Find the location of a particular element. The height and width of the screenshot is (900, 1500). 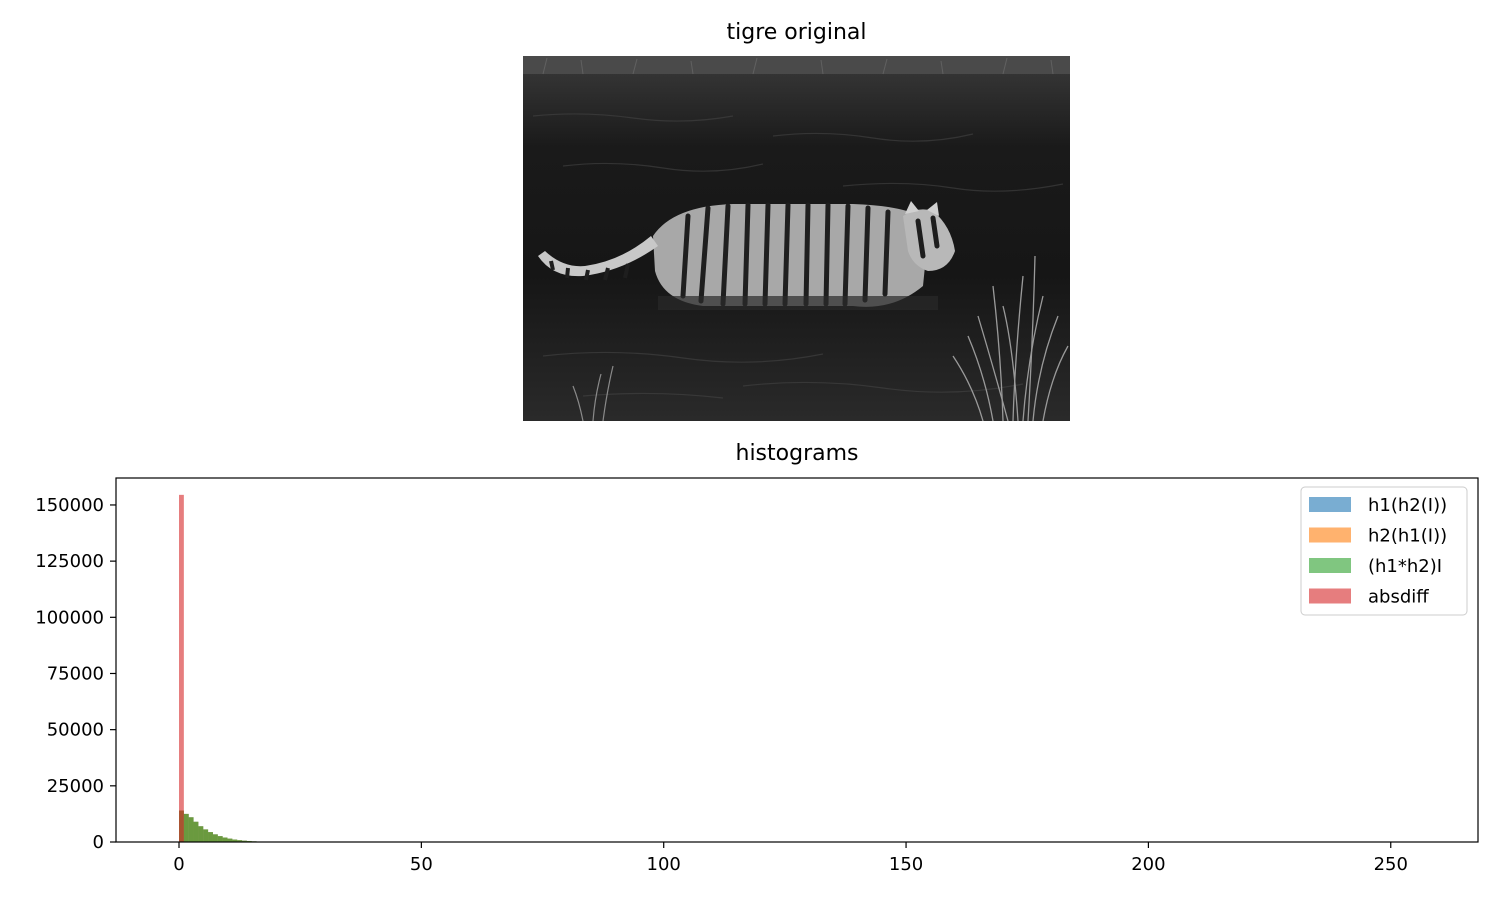

y-tick-label: 50000 is located at coordinates (75, 730).